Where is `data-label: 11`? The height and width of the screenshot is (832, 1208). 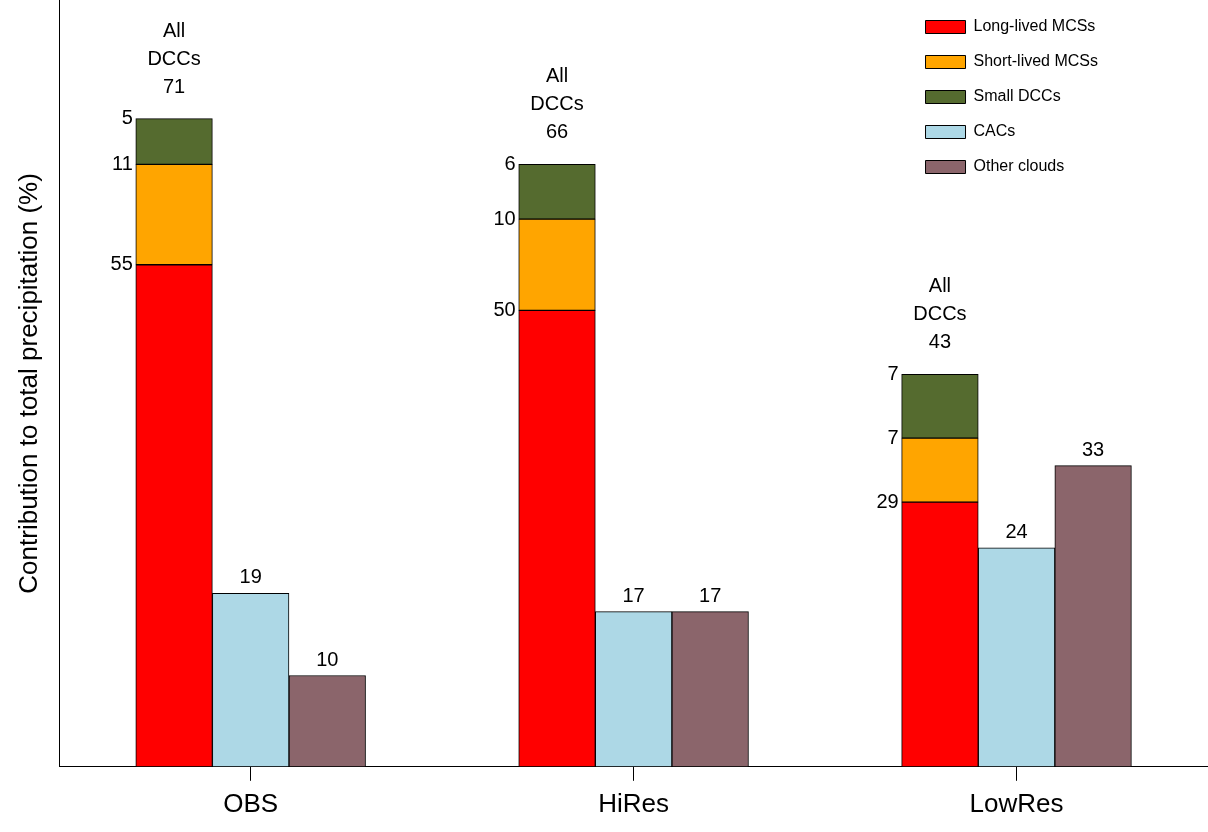
data-label: 11 is located at coordinates (122, 162).